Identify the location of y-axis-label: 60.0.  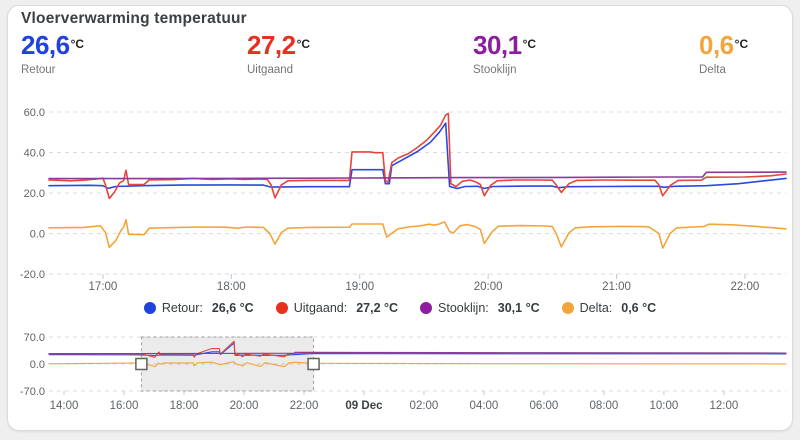
(34, 113).